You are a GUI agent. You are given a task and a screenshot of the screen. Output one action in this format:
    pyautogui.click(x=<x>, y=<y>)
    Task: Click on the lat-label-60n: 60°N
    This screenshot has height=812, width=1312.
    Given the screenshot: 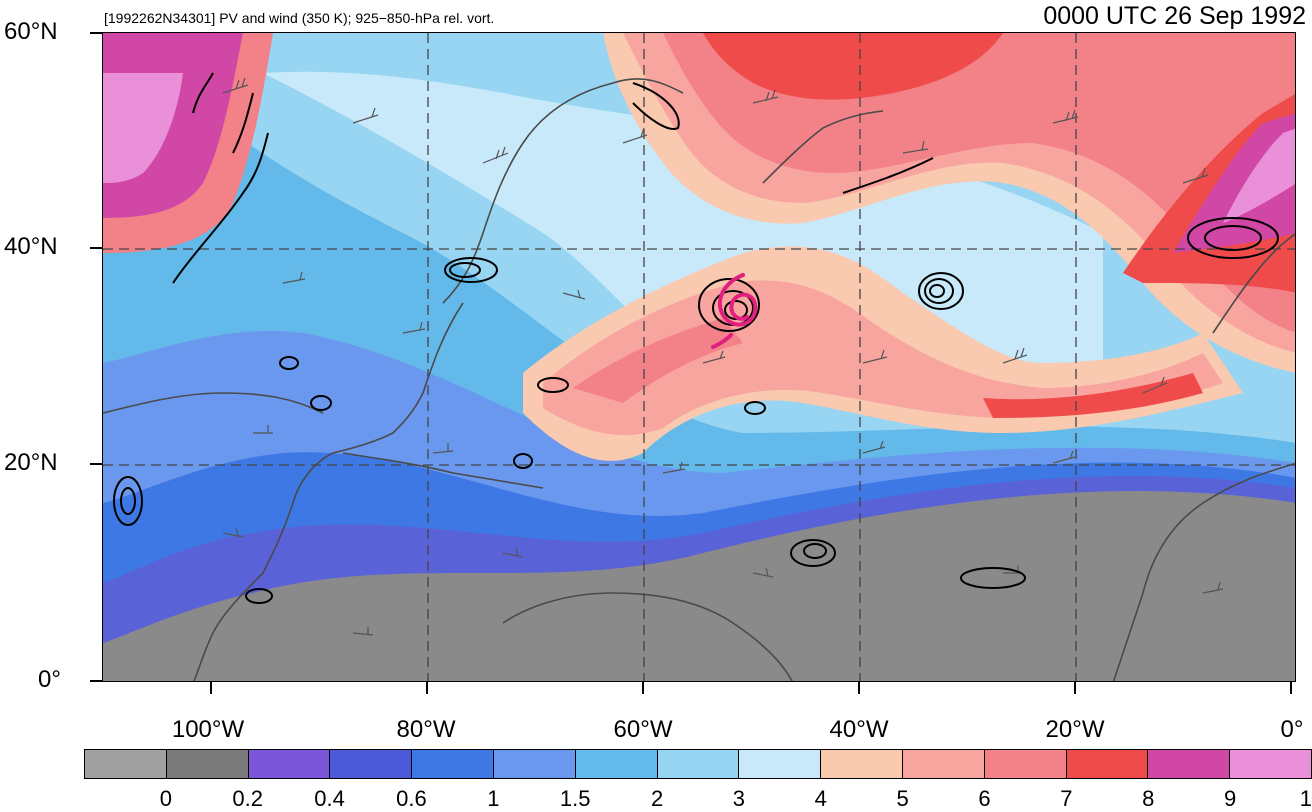 What is the action you would take?
    pyautogui.click(x=31, y=31)
    